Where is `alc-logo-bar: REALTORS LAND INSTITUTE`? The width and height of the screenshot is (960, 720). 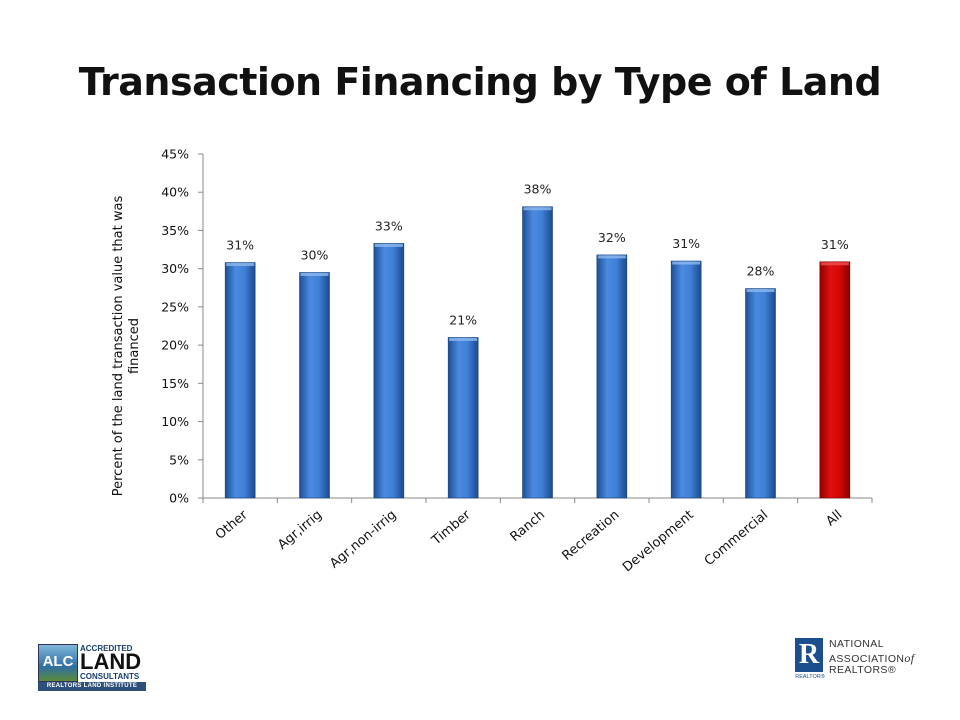
alc-logo-bar: REALTORS LAND INSTITUTE is located at coordinates (92, 686).